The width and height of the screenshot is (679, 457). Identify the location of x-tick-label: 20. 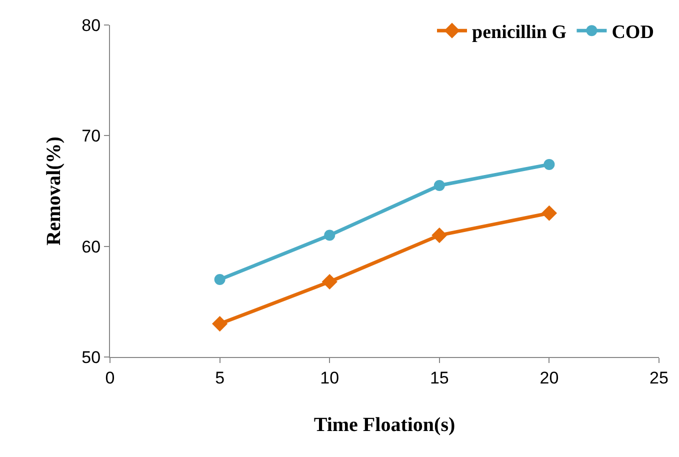
(549, 378).